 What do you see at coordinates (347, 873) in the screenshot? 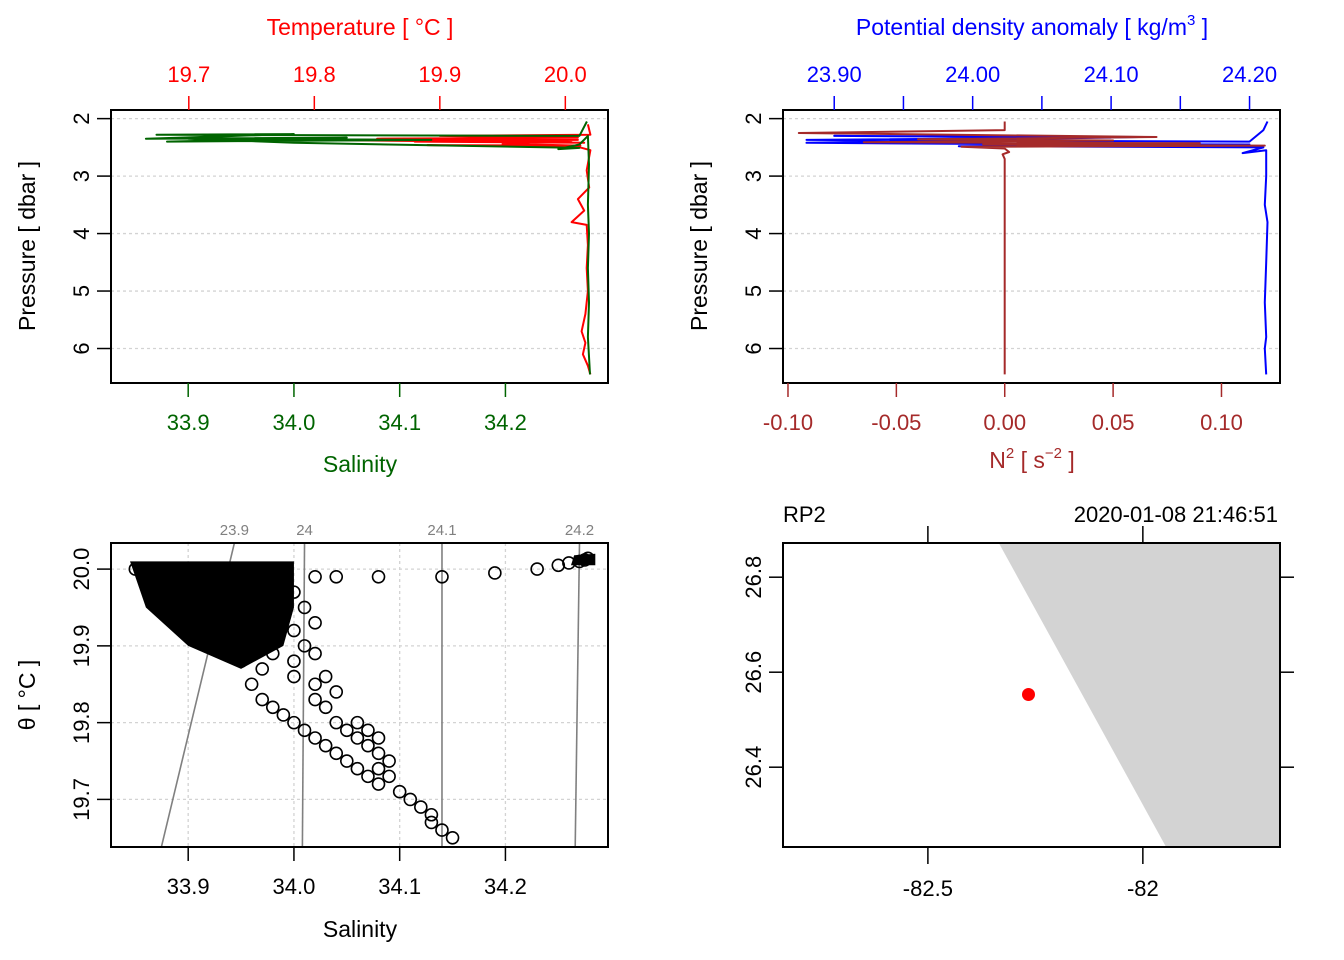
I see `x-axis: 33.9 34.0 34.1 34.2` at bounding box center [347, 873].